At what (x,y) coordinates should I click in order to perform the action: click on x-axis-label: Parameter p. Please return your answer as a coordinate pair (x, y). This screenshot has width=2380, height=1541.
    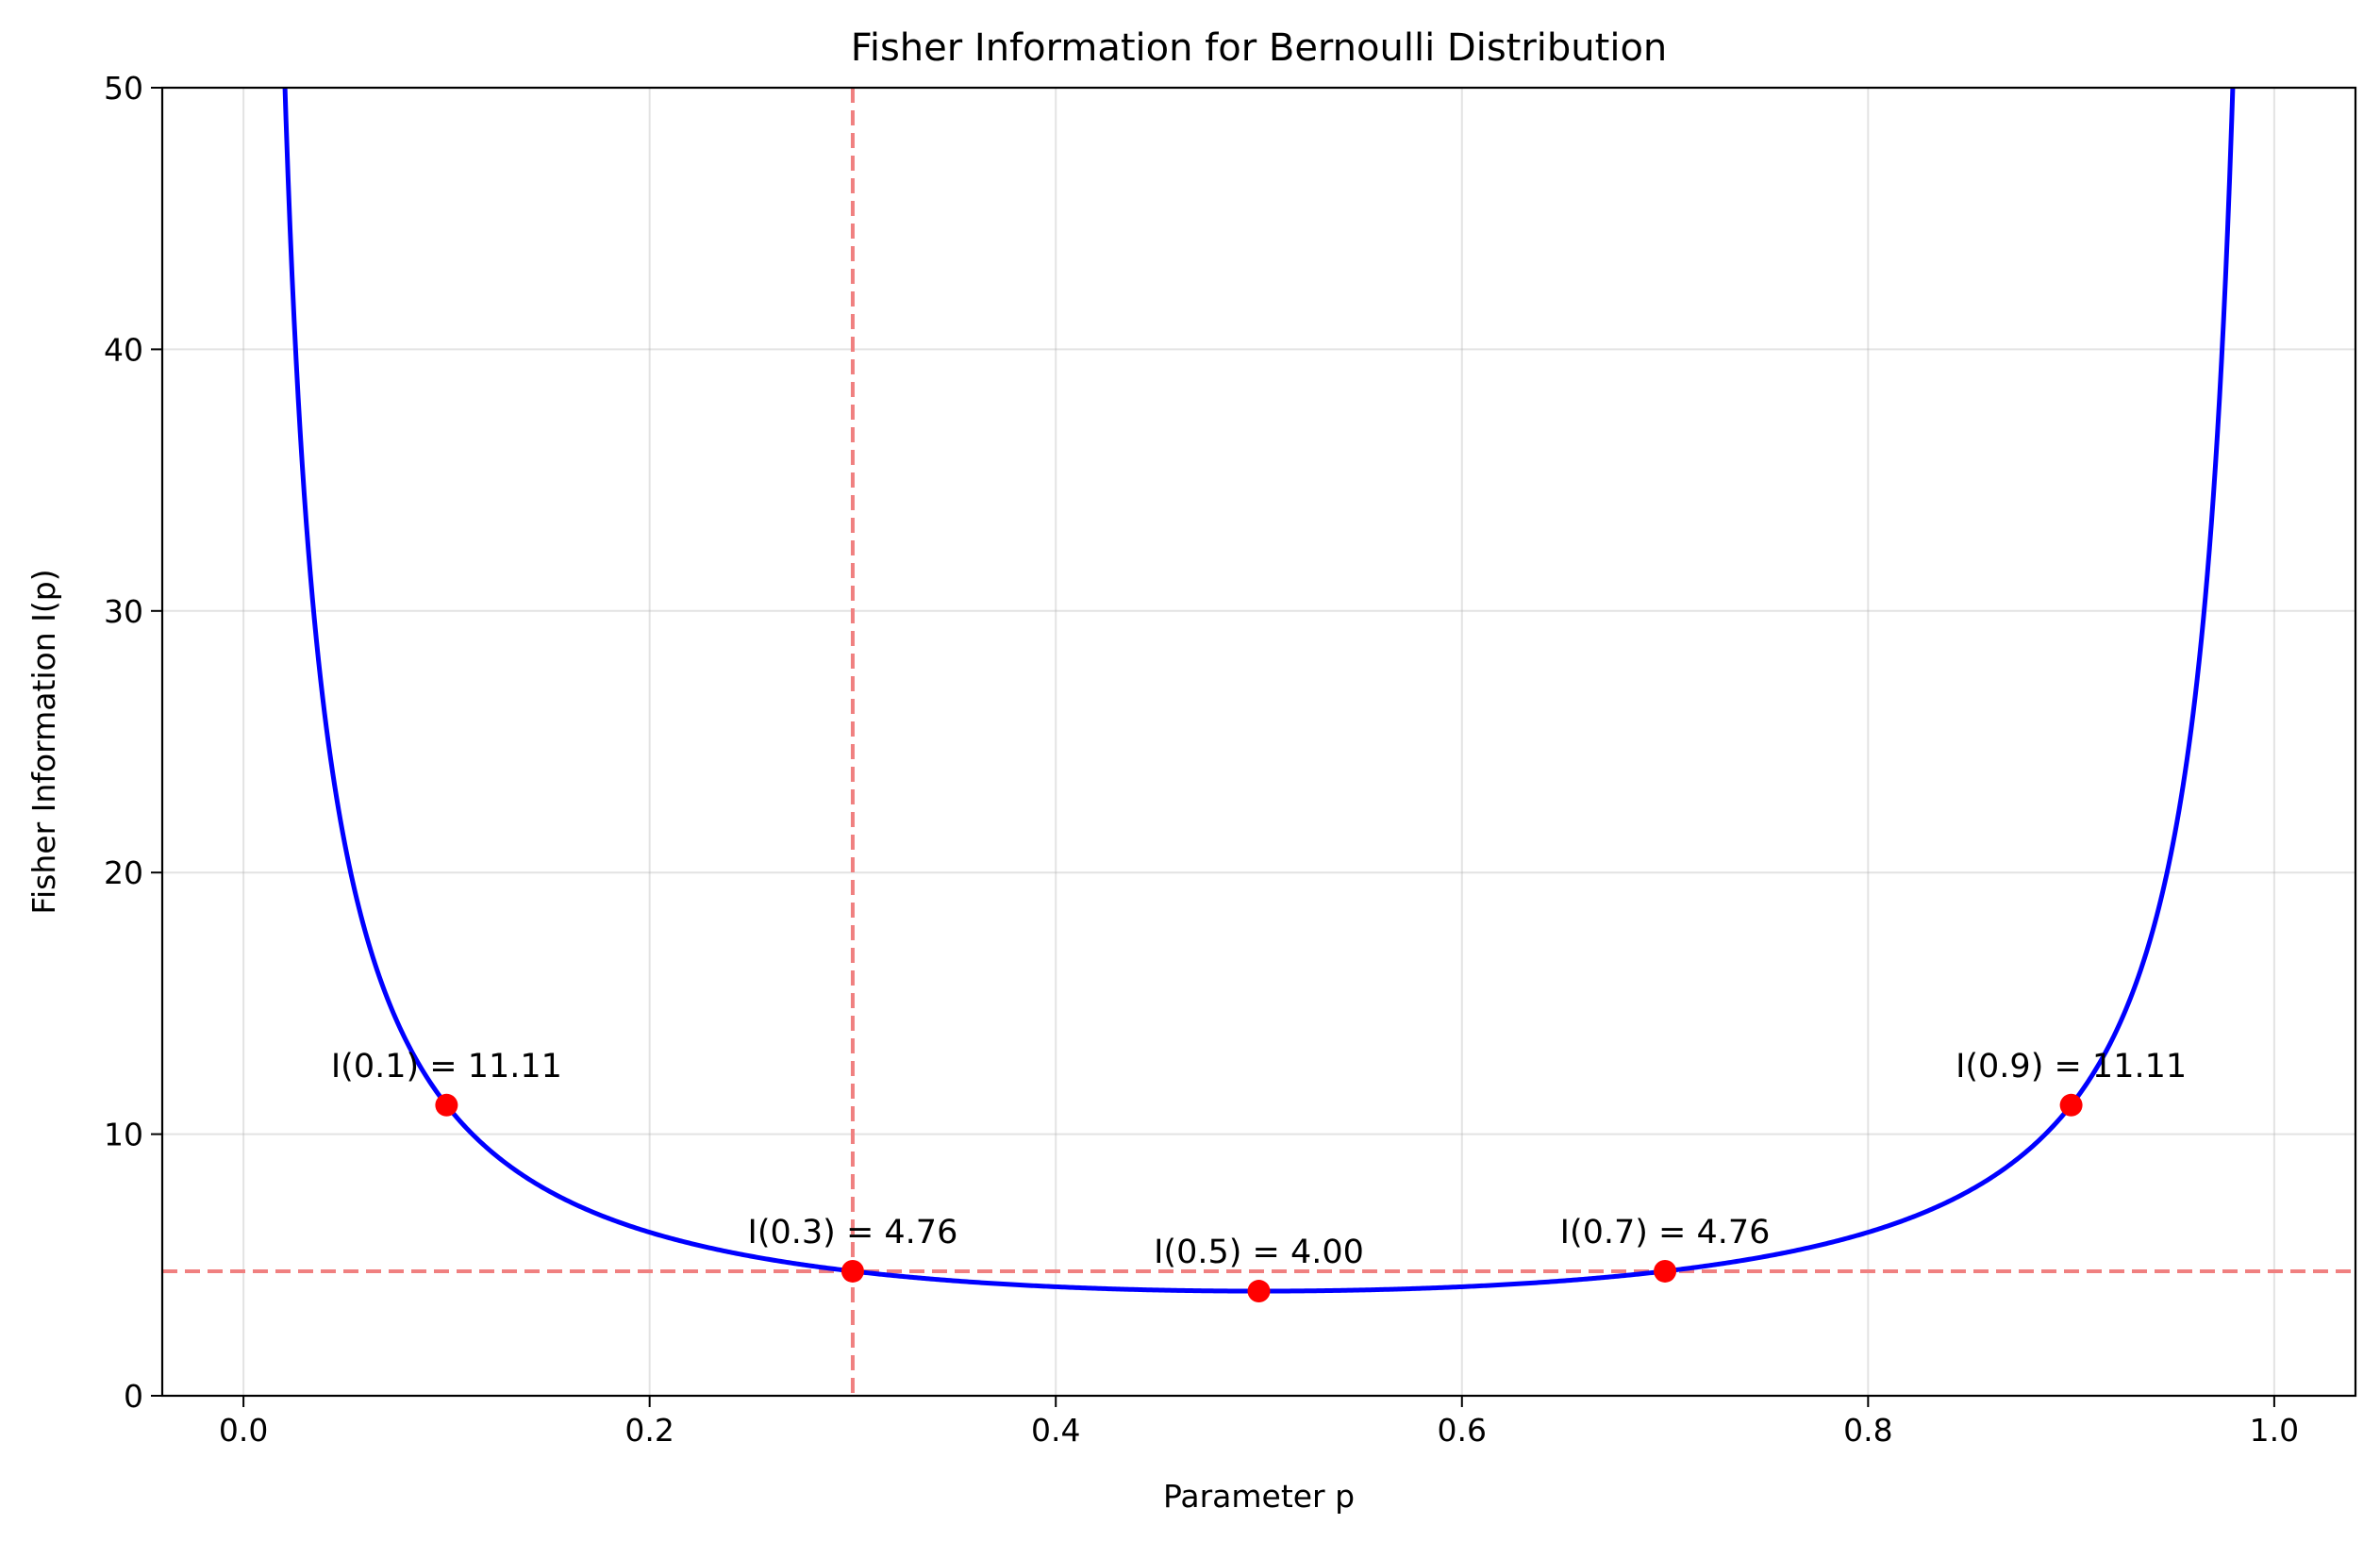
    Looking at the image, I should click on (1259, 1496).